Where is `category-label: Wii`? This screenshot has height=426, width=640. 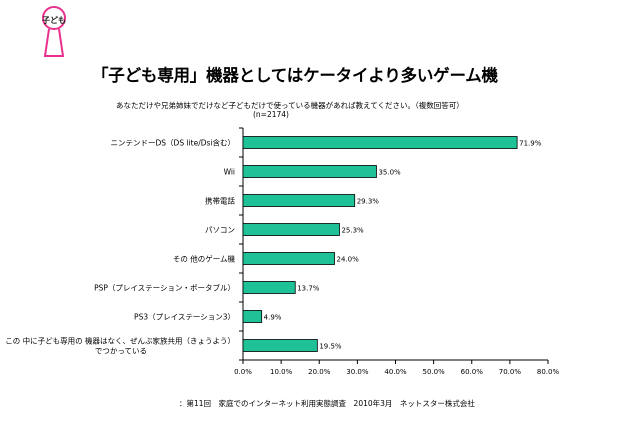
category-label: Wii is located at coordinates (229, 172).